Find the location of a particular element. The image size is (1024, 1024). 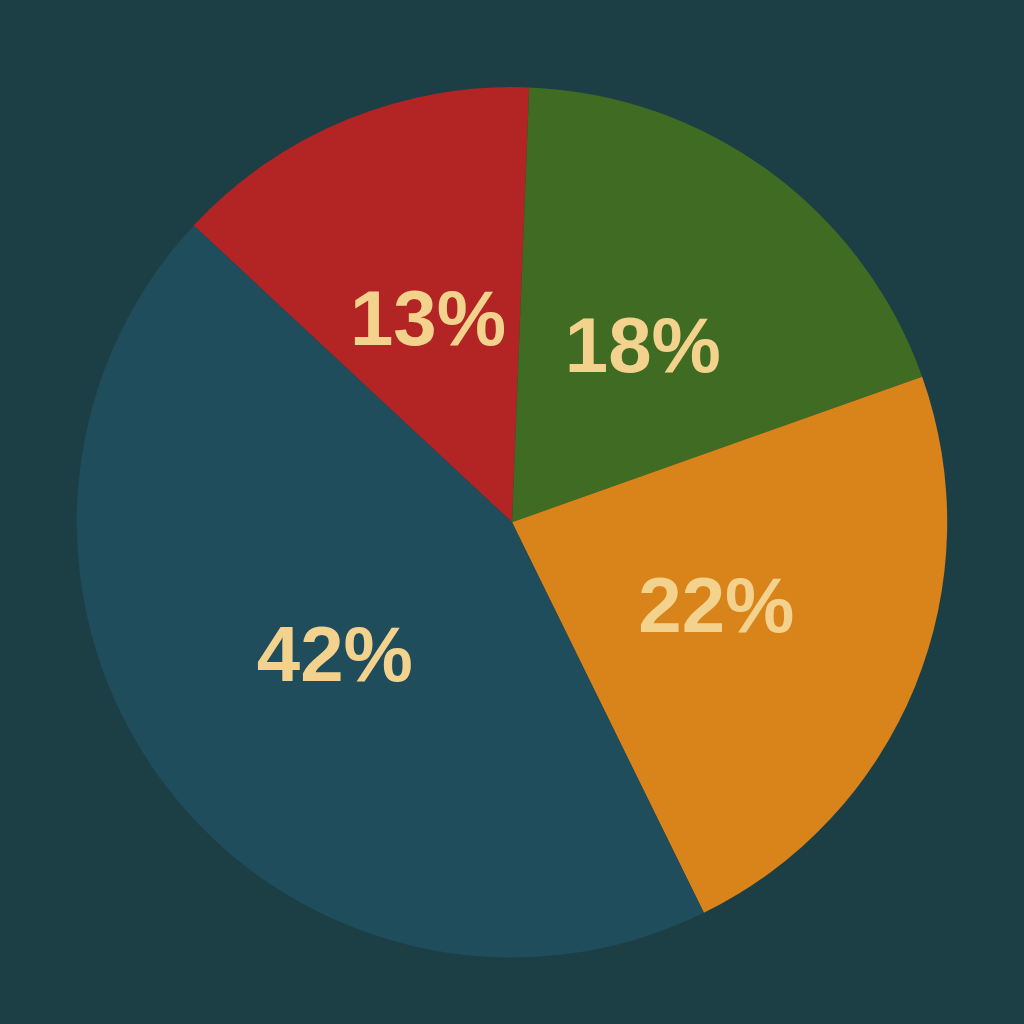

data-label: 22% is located at coordinates (716, 605).